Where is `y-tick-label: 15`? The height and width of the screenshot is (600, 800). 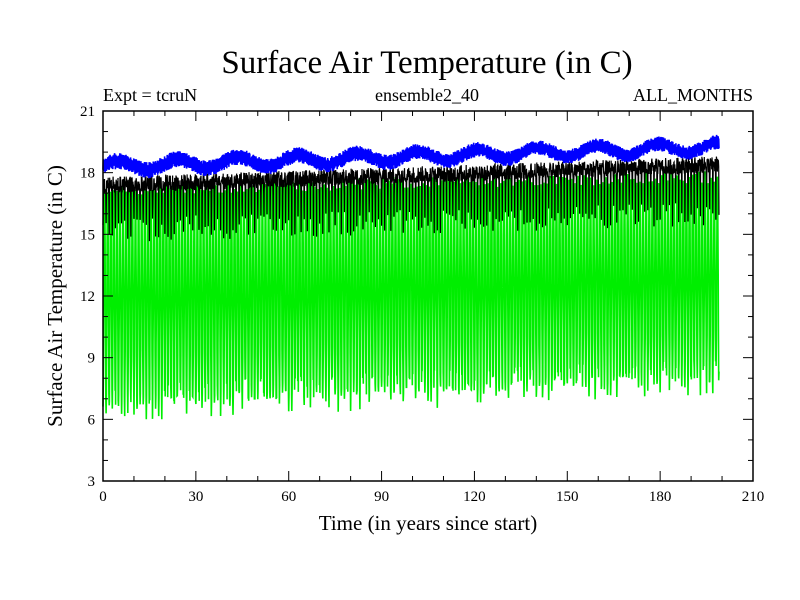 y-tick-label: 15 is located at coordinates (87, 235).